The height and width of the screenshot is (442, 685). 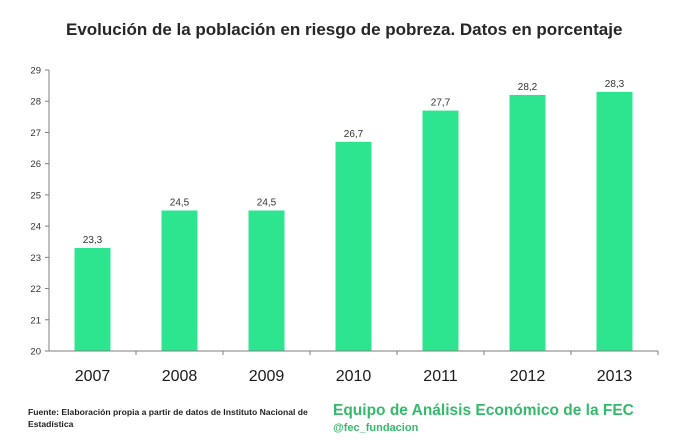 What do you see at coordinates (40, 212) in the screenshot?
I see `y-axis: 20 21 22 23 24 25 26 27 28 29` at bounding box center [40, 212].